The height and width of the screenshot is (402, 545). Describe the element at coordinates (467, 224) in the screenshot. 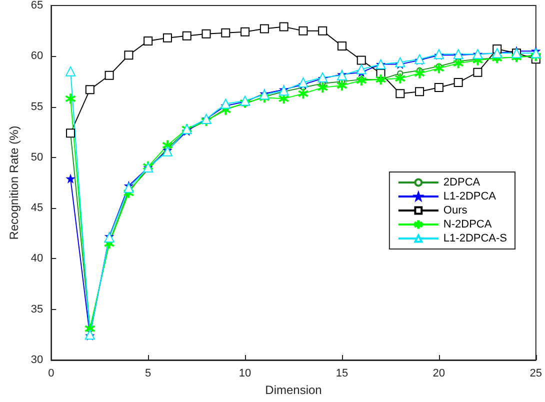

I see `legend-label: N-2DPCA` at that location.